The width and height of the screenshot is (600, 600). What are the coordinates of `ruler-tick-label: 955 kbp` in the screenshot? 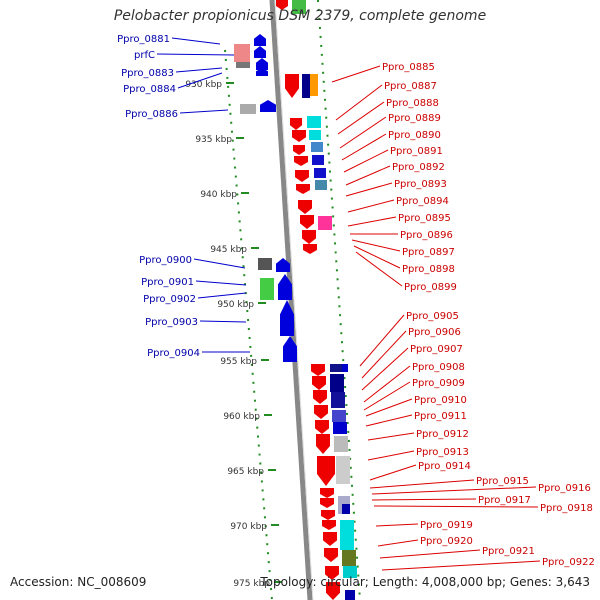 It's located at (238, 362).